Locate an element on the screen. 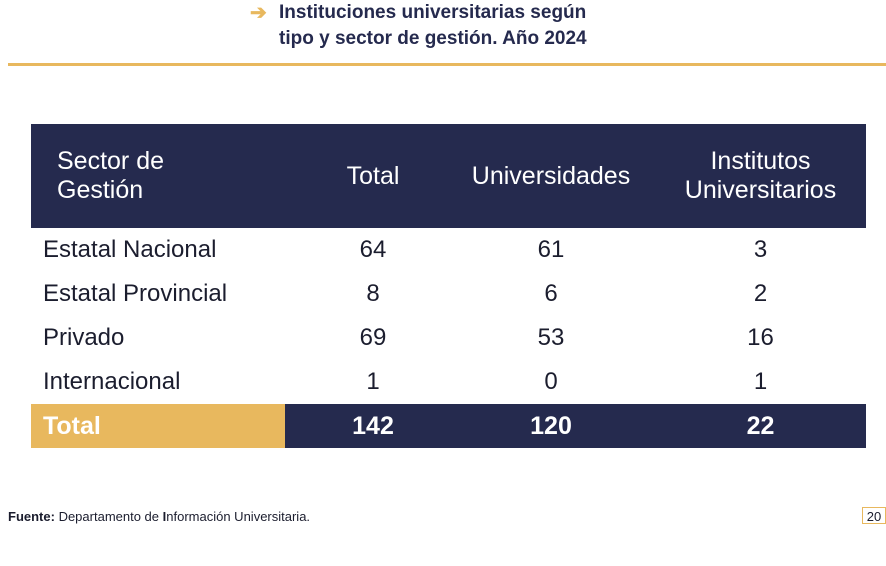  arrow-right-icon: ➔ is located at coordinates (258, 13).